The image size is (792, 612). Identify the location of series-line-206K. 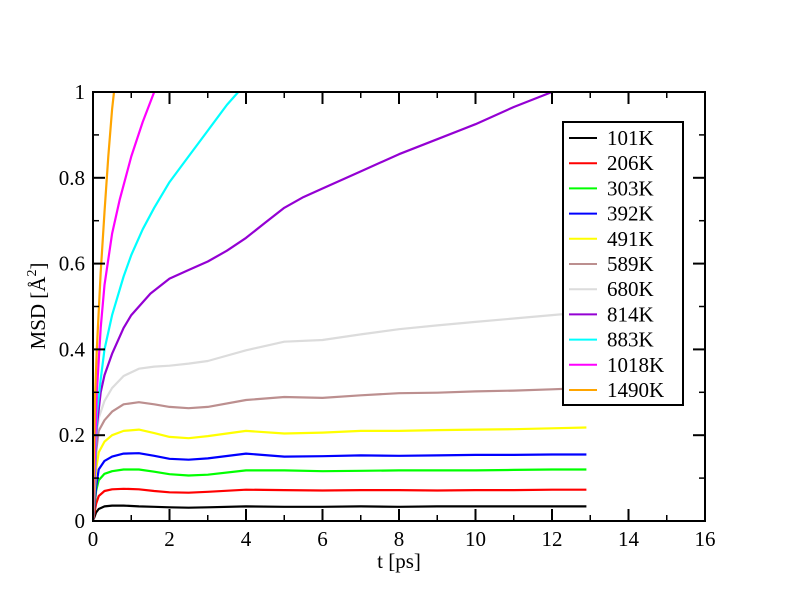
(340, 504).